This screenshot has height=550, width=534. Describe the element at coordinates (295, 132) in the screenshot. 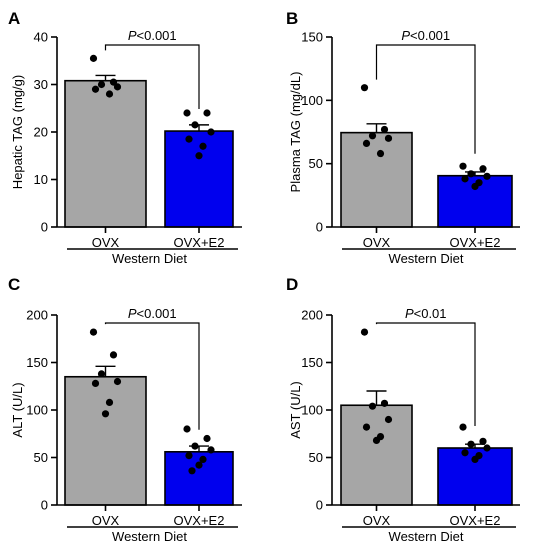

I see `y-axis-label: Plasma TAG (mg/dL)` at that location.